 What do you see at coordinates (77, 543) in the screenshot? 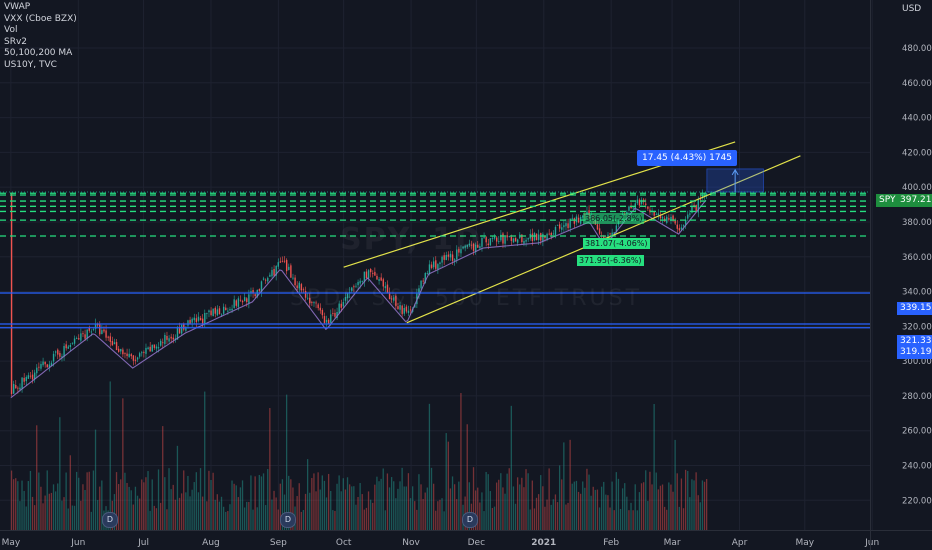
I see `x-tick-label: Jun` at bounding box center [77, 543].